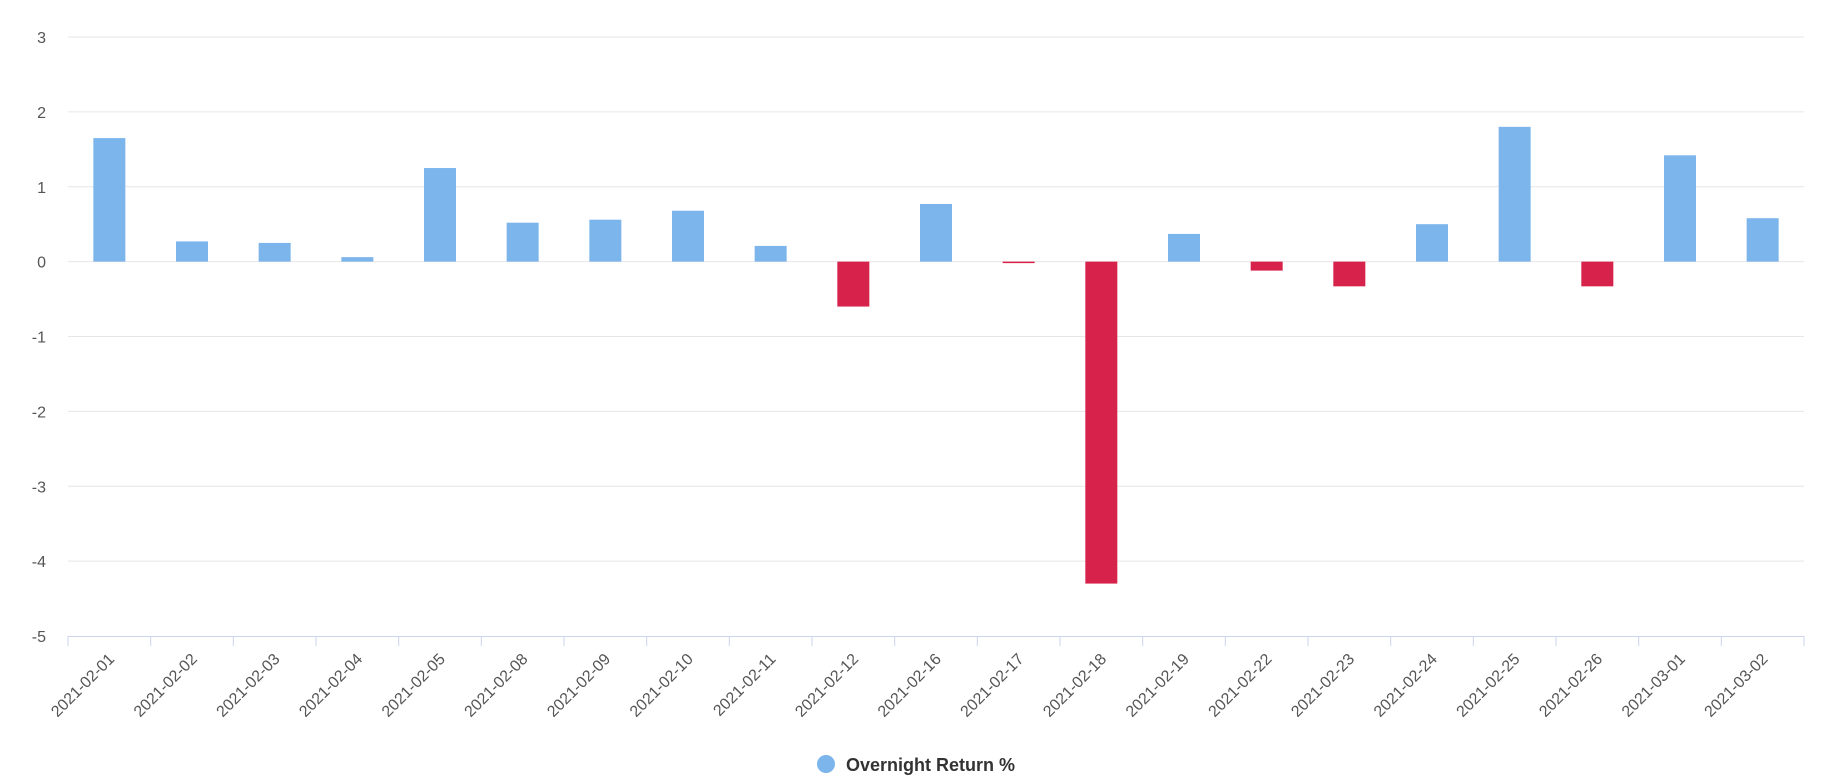  I want to click on y-tick-label: -4, so click(39, 562).